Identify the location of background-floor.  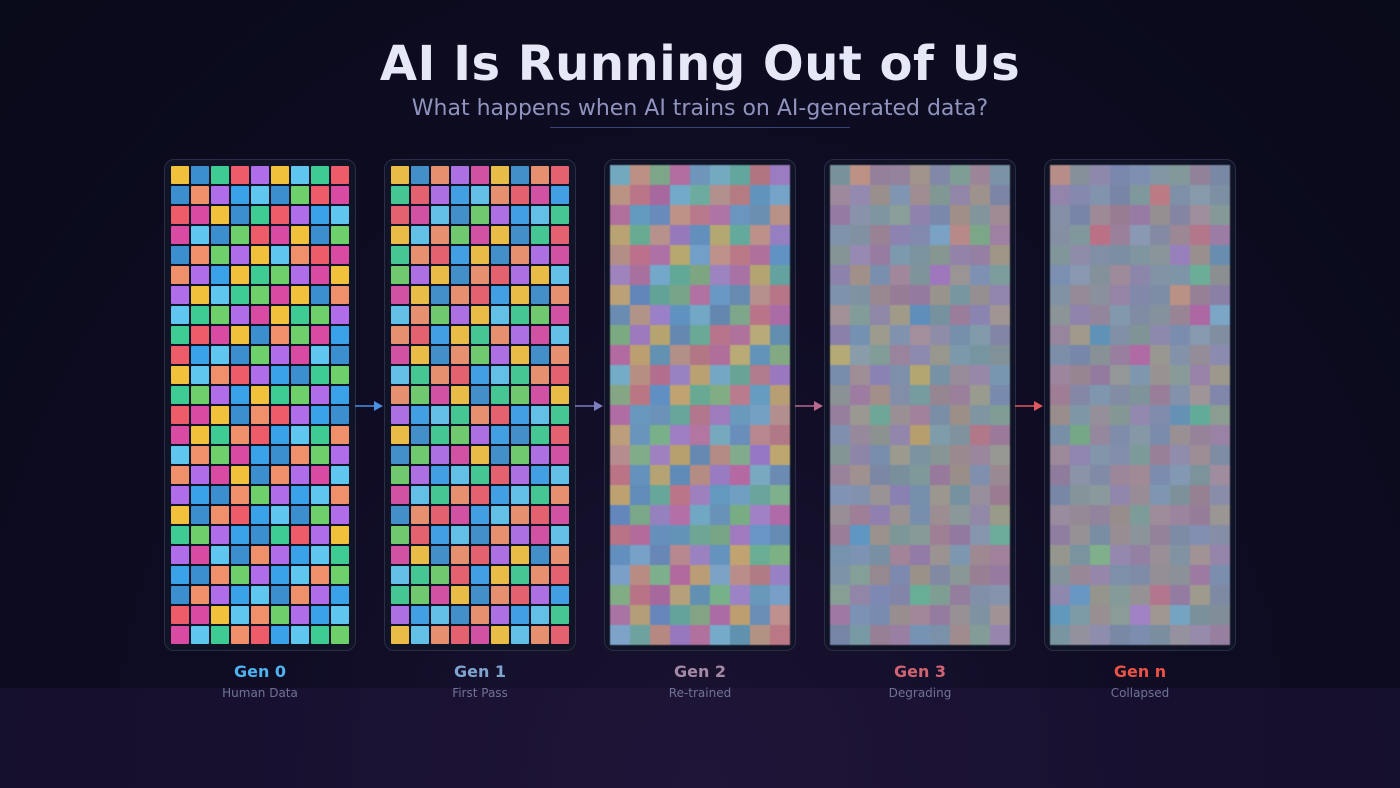
(700, 738).